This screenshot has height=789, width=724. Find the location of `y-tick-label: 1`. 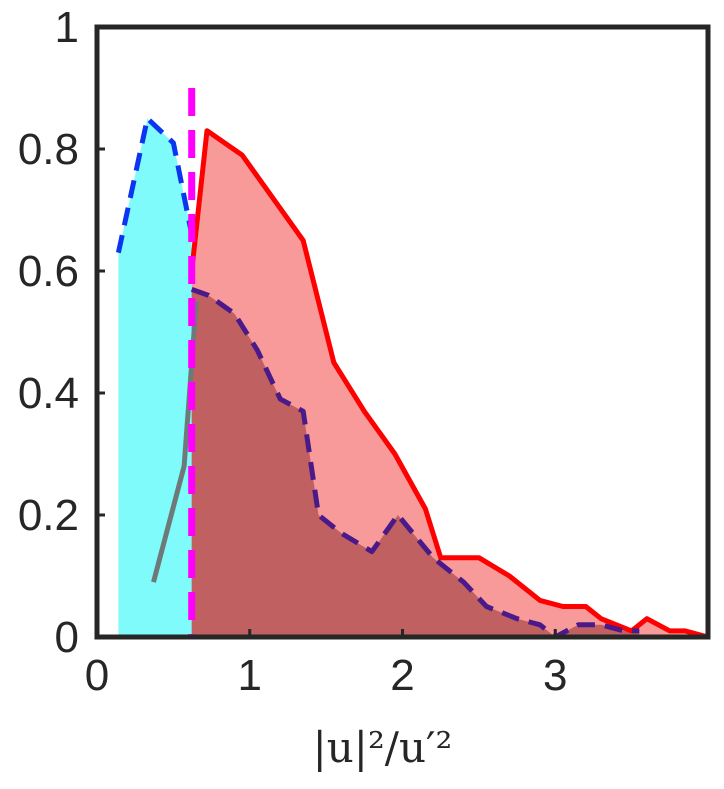

y-tick-label: 1 is located at coordinates (67, 27).